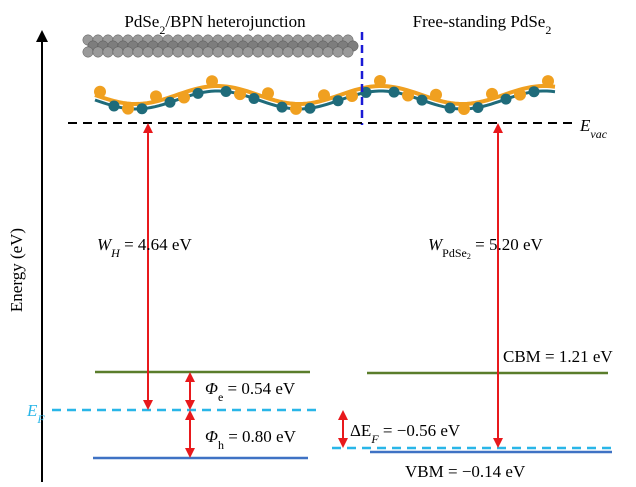  What do you see at coordinates (465, 471) in the screenshot?
I see `vbm-label: VBM = −0.14 eV` at bounding box center [465, 471].